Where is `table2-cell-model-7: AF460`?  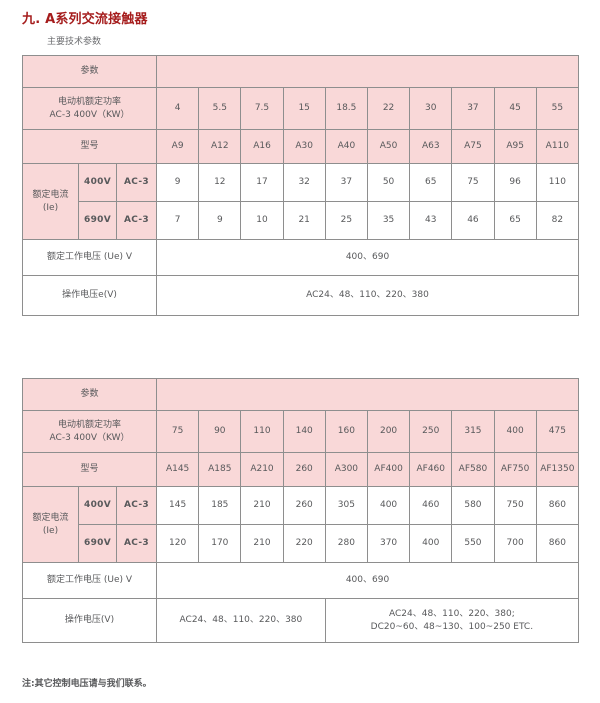 table2-cell-model-7: AF460 is located at coordinates (431, 469).